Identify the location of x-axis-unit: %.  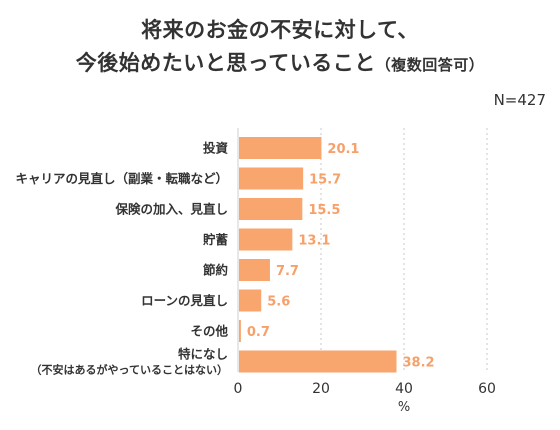
(404, 407).